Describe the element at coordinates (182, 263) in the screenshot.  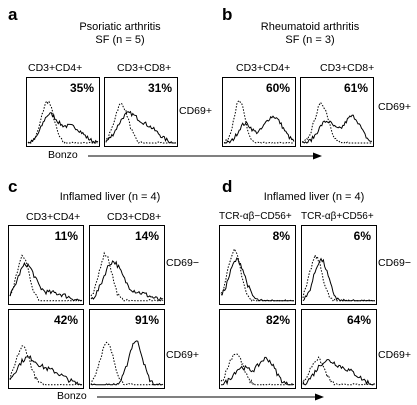
I see `panel-c-row1-label: CD69−` at that location.